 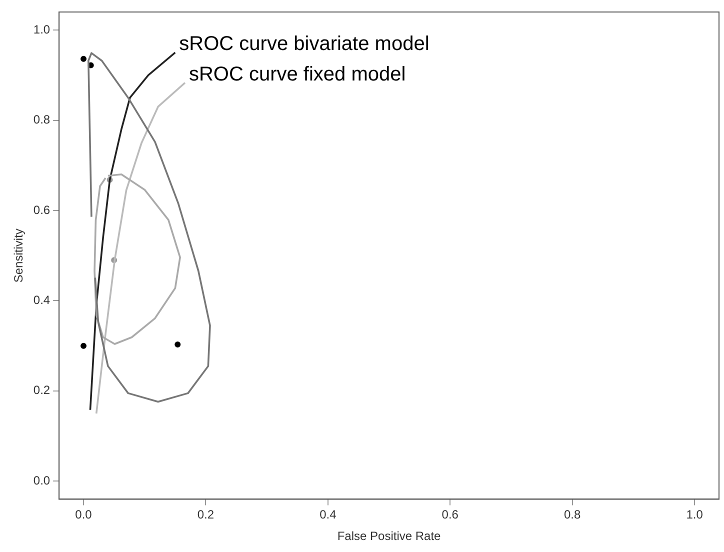 I want to click on y-tick-label: 0.8, so click(x=41, y=119).